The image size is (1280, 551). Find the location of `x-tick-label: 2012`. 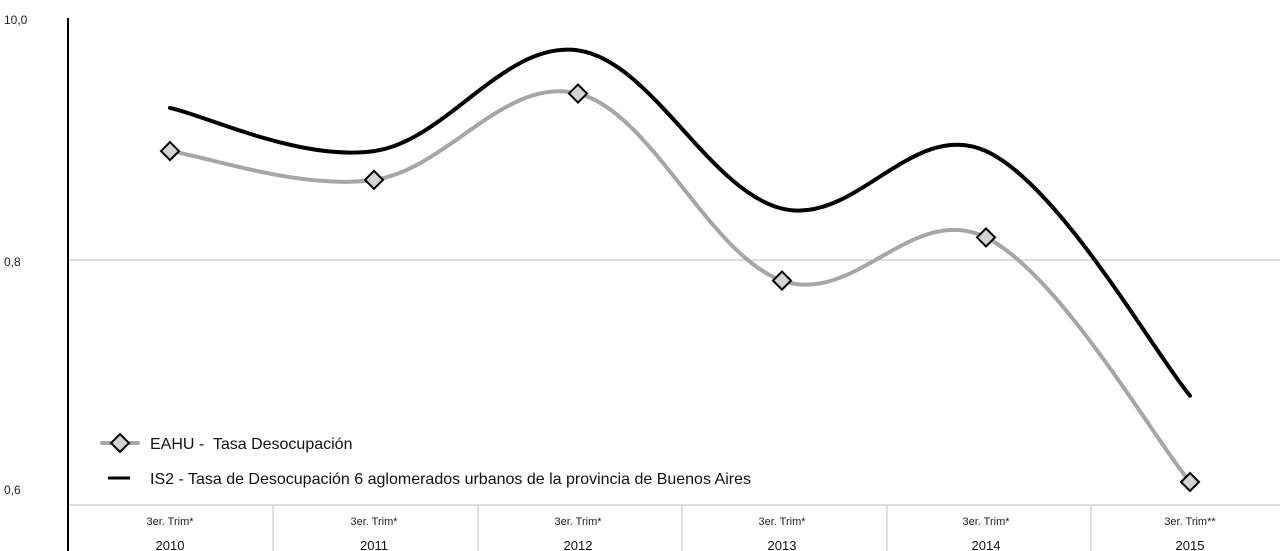

x-tick-label: 2012 is located at coordinates (578, 544).